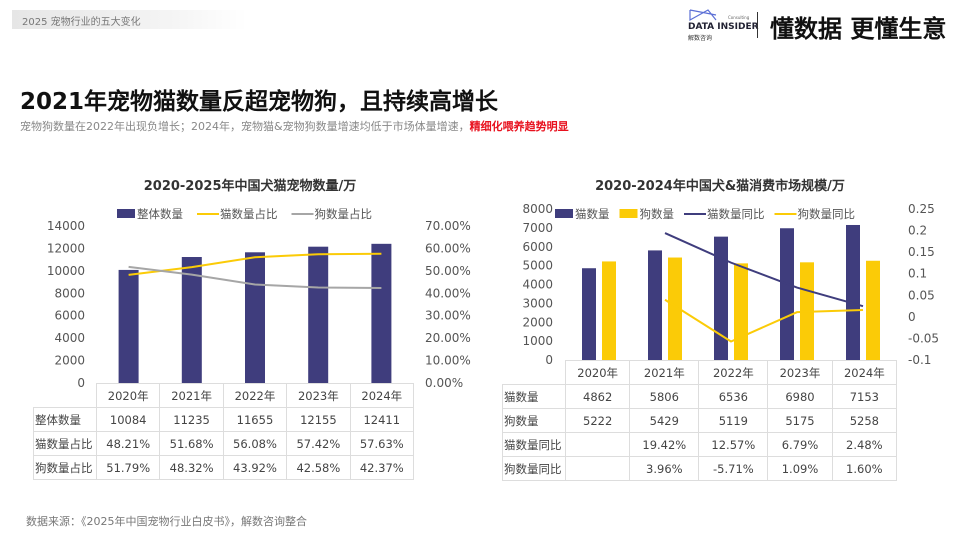 The image size is (960, 540). What do you see at coordinates (921, 209) in the screenshot?
I see `y2-tick-label: 0.25` at bounding box center [921, 209].